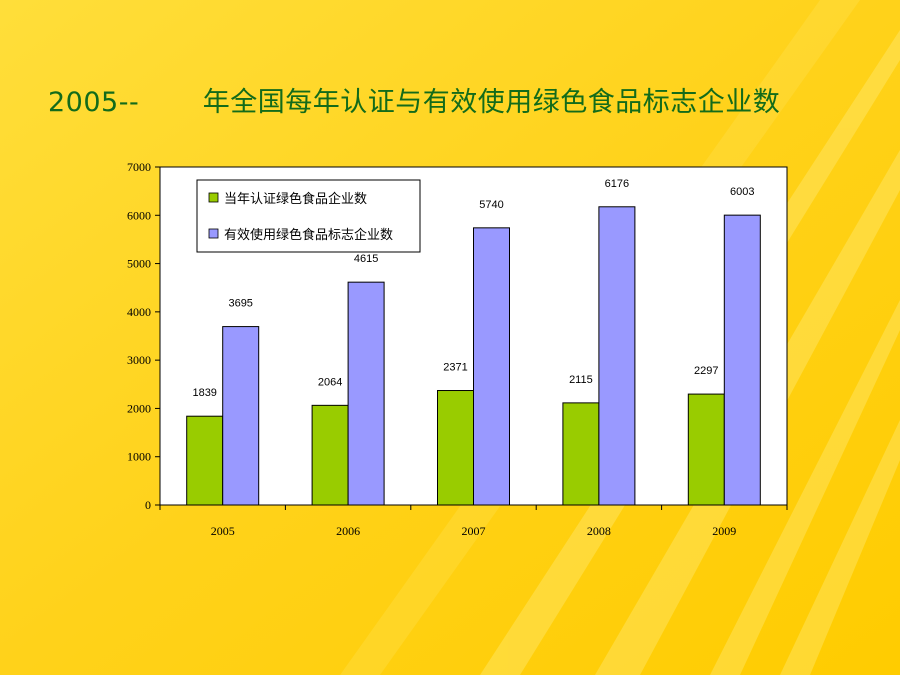  What do you see at coordinates (491, 205) in the screenshot?
I see `data-label-series-2: 5740` at bounding box center [491, 205].